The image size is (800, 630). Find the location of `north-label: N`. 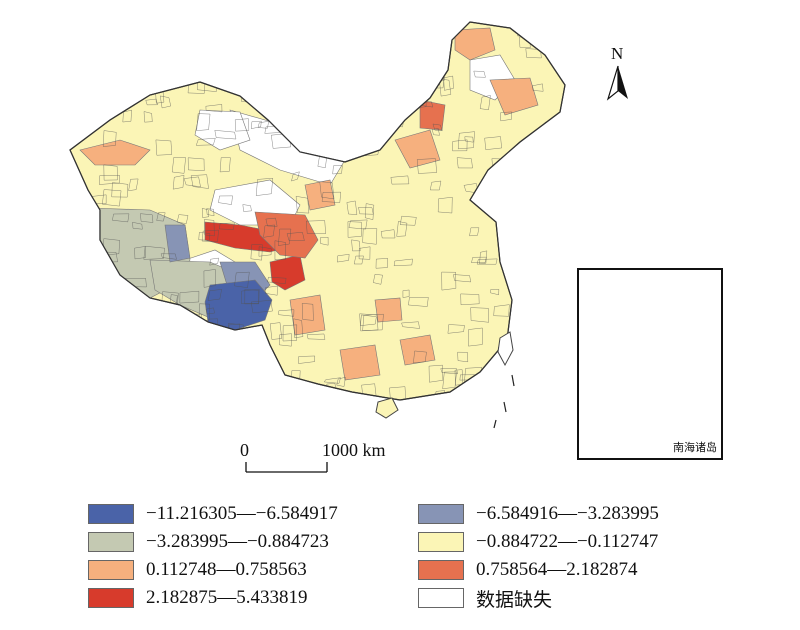

north-label: N is located at coordinates (617, 53).